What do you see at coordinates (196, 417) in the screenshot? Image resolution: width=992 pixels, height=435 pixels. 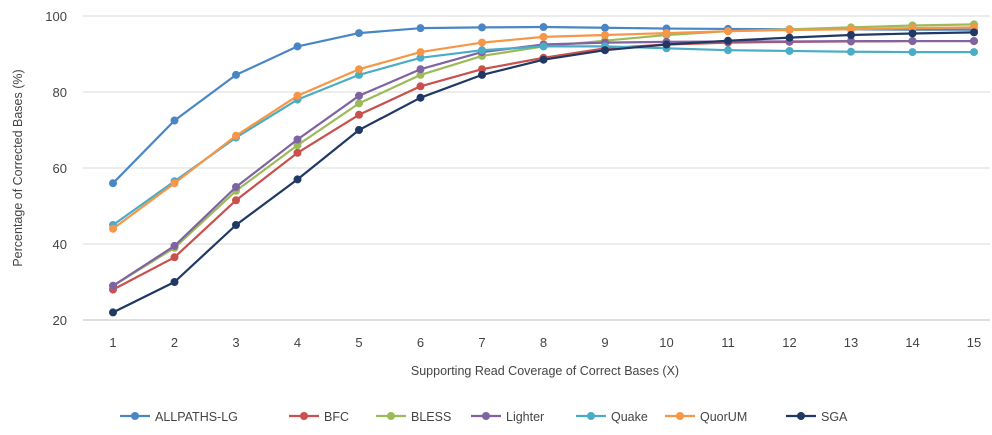 I see `legend-label: ALLPATHS-LG` at bounding box center [196, 417].